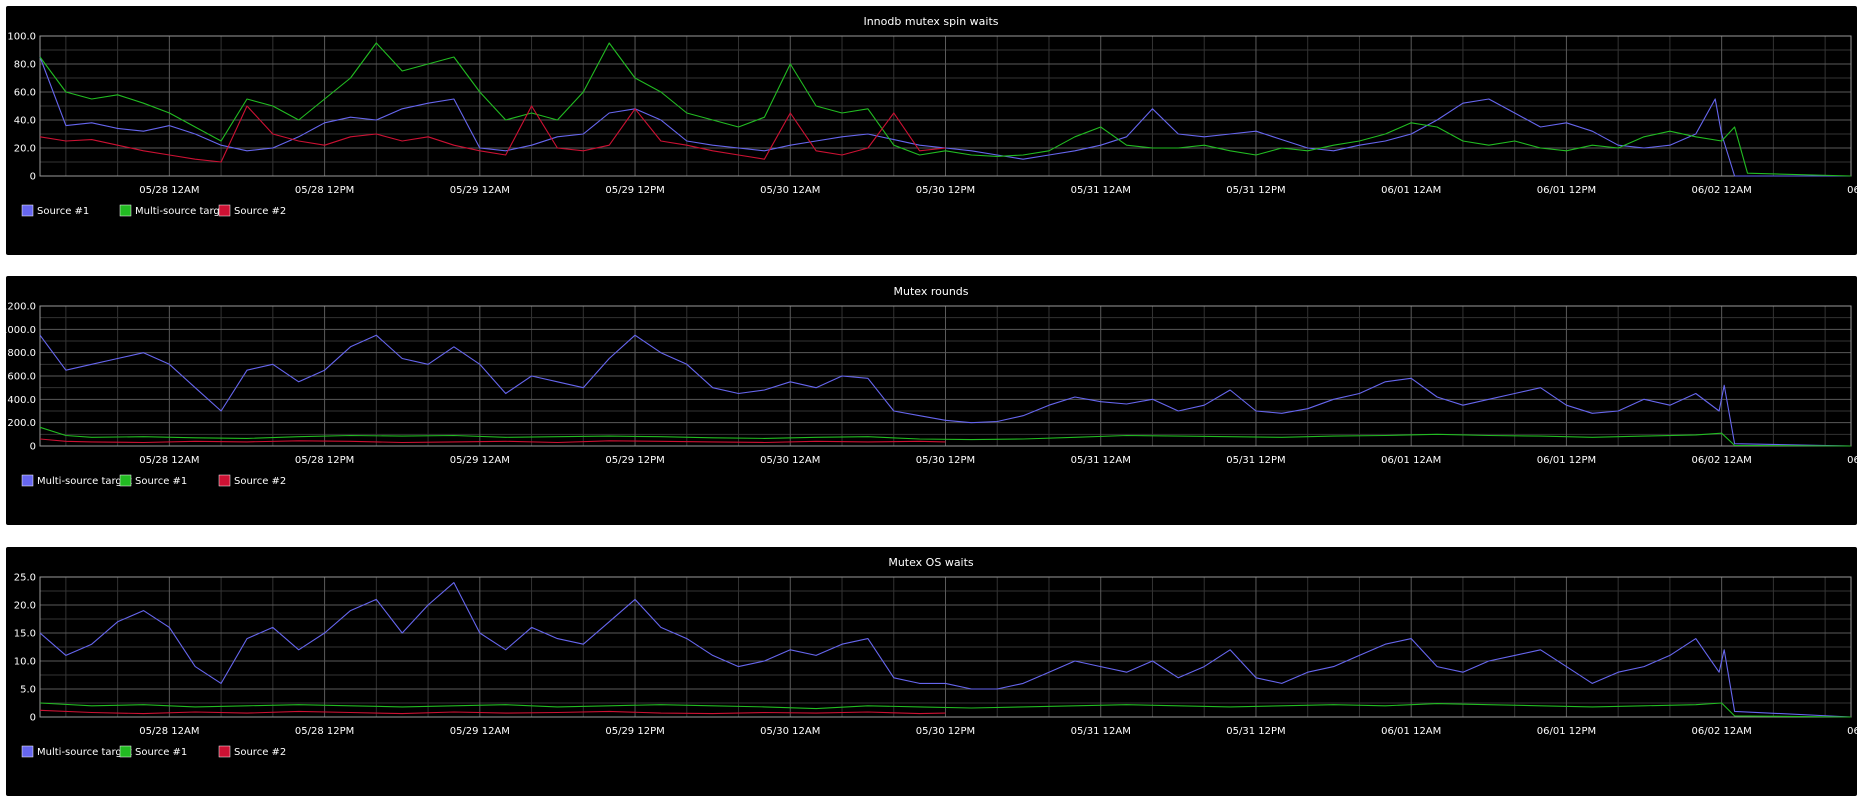 The width and height of the screenshot is (1863, 802). I want to click on y-tick-label: 600.0, so click(21, 377).